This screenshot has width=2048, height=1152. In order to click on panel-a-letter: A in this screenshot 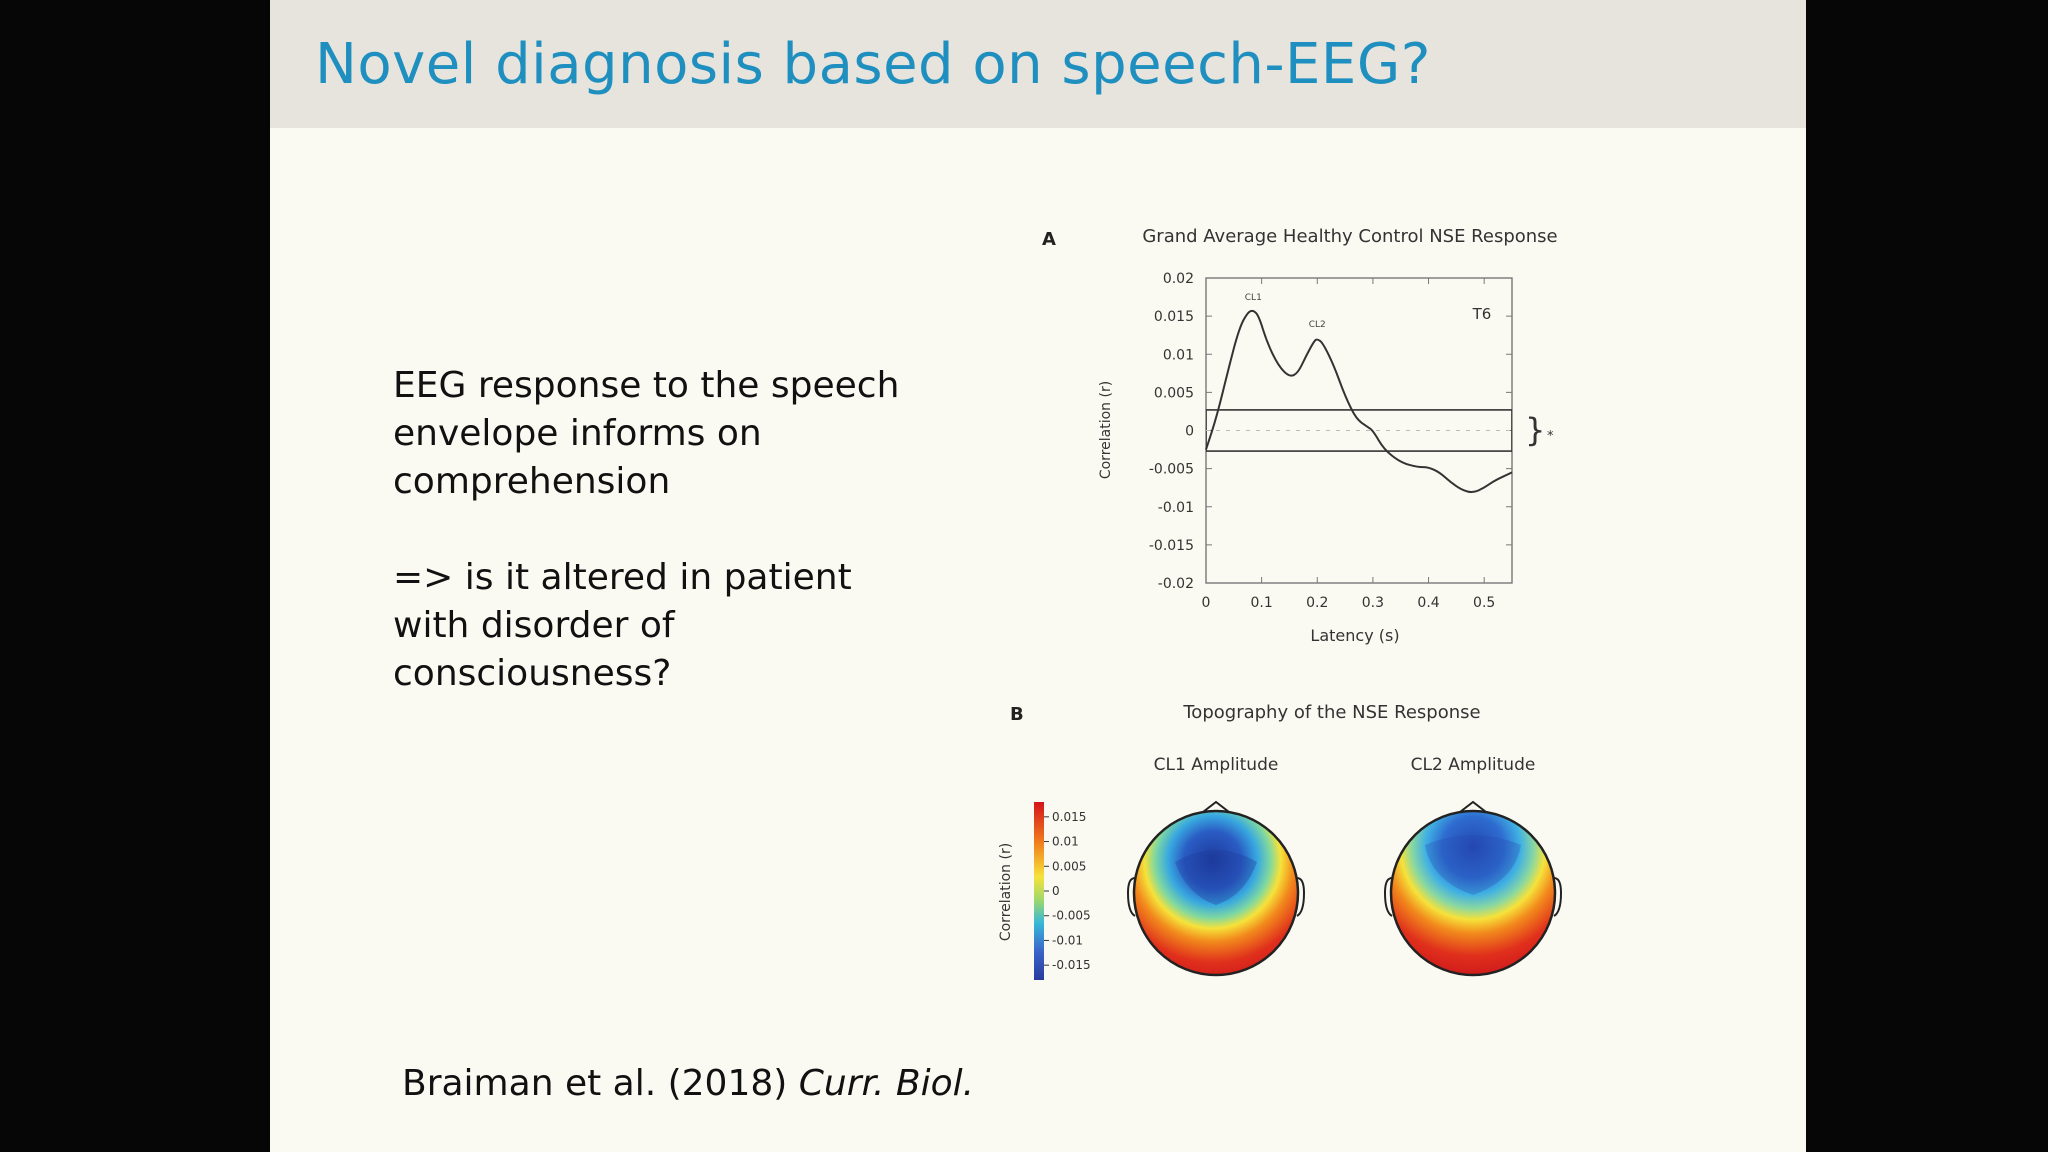, I will do `click(1049, 239)`.